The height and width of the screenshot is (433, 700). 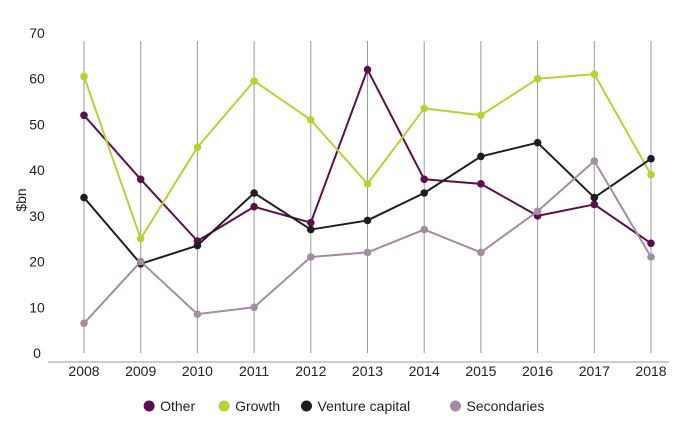 I want to click on data-point-venture-capital-2015, so click(x=481, y=156).